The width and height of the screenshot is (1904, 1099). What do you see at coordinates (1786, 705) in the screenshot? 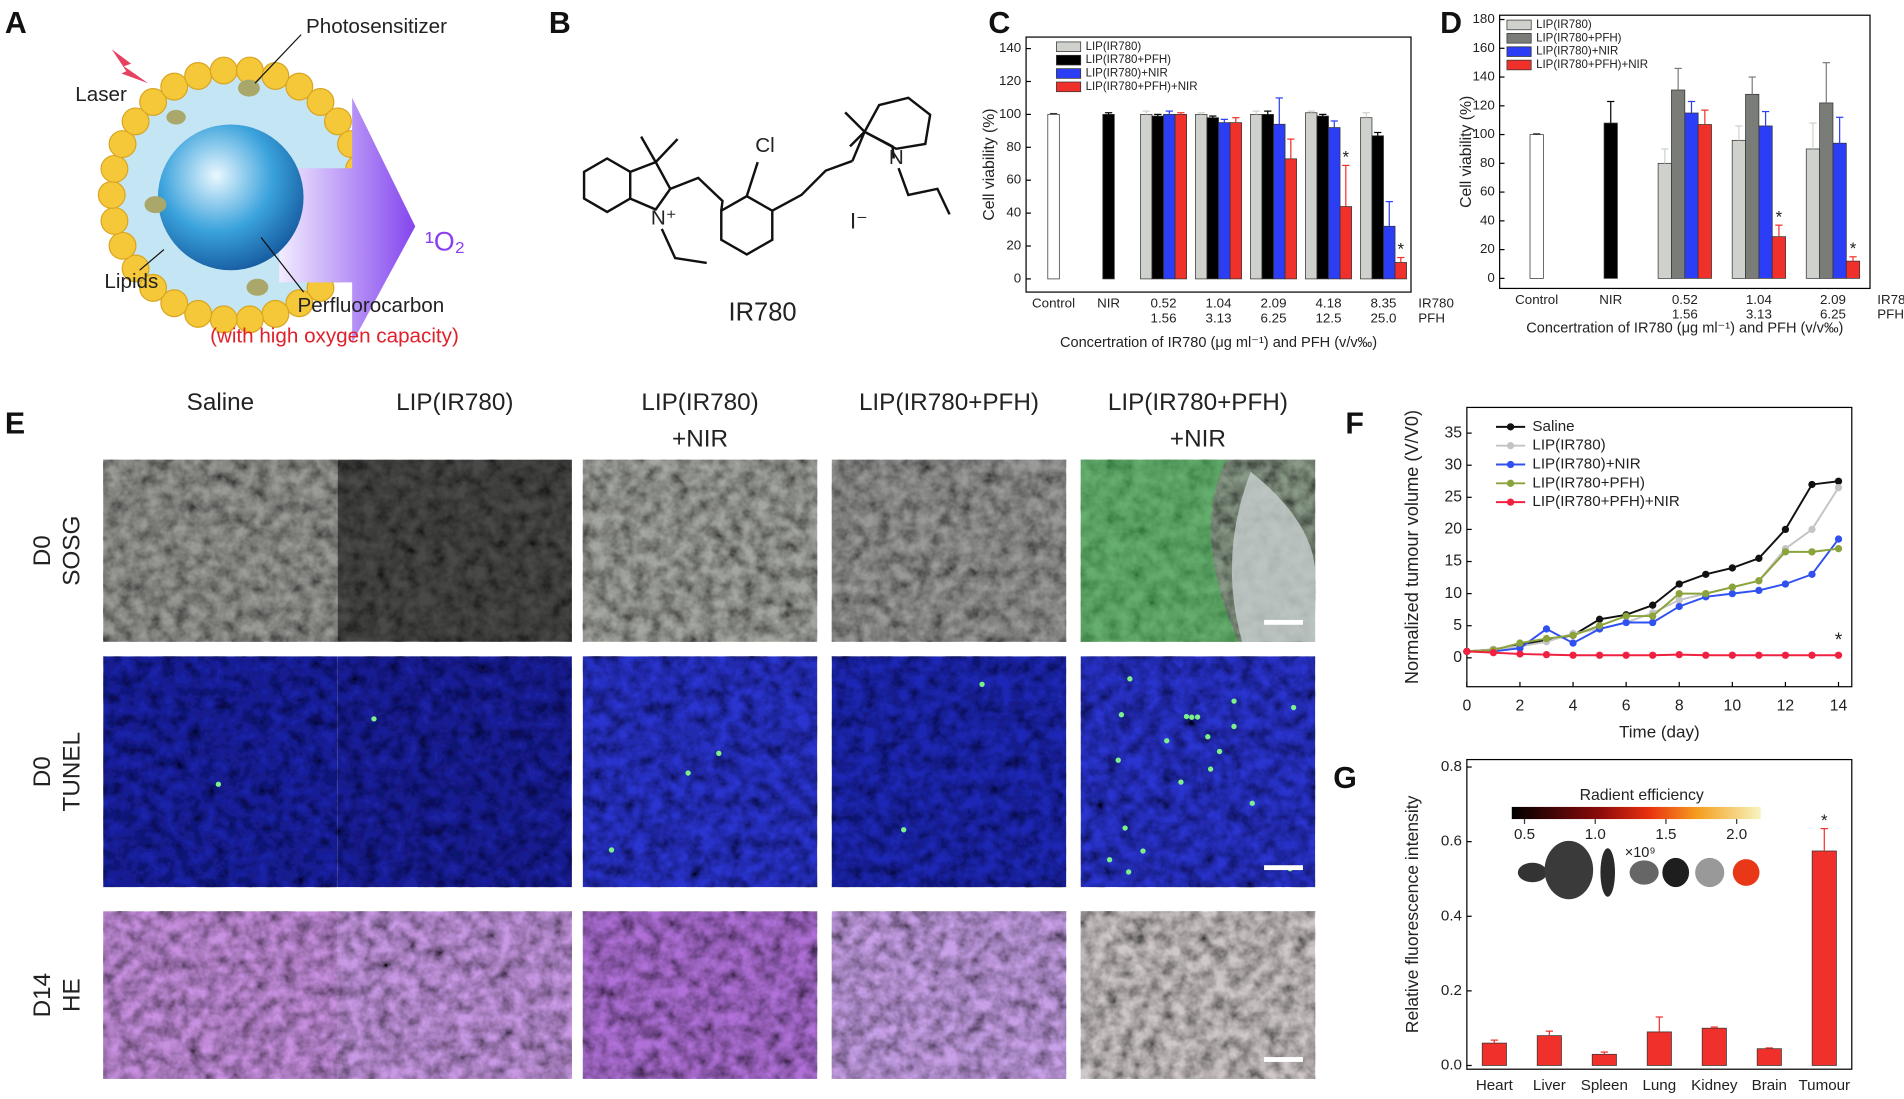
I see `x-tick-label: 12` at bounding box center [1786, 705].